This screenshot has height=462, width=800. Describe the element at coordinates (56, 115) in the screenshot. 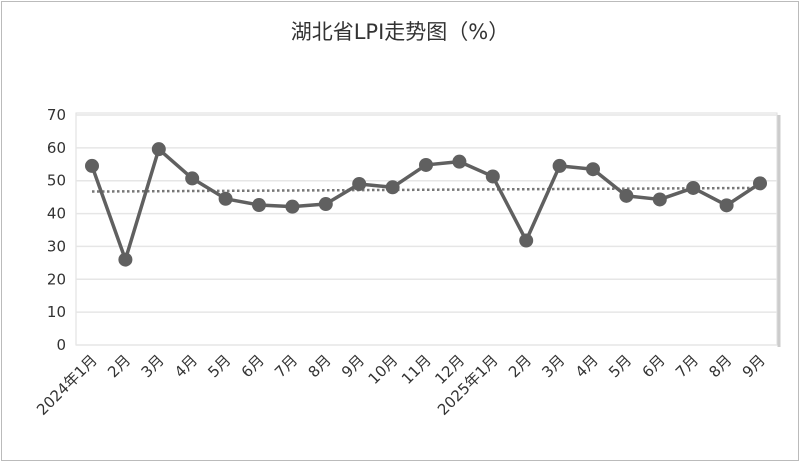

I see `y-tick-label: 70` at that location.